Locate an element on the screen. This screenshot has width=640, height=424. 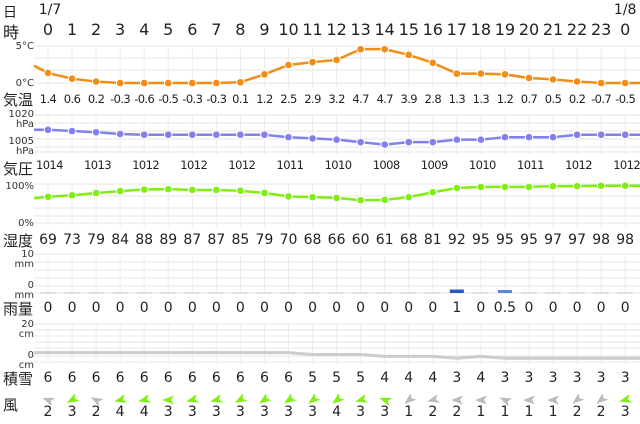
hour-label: 17 is located at coordinates (457, 29).